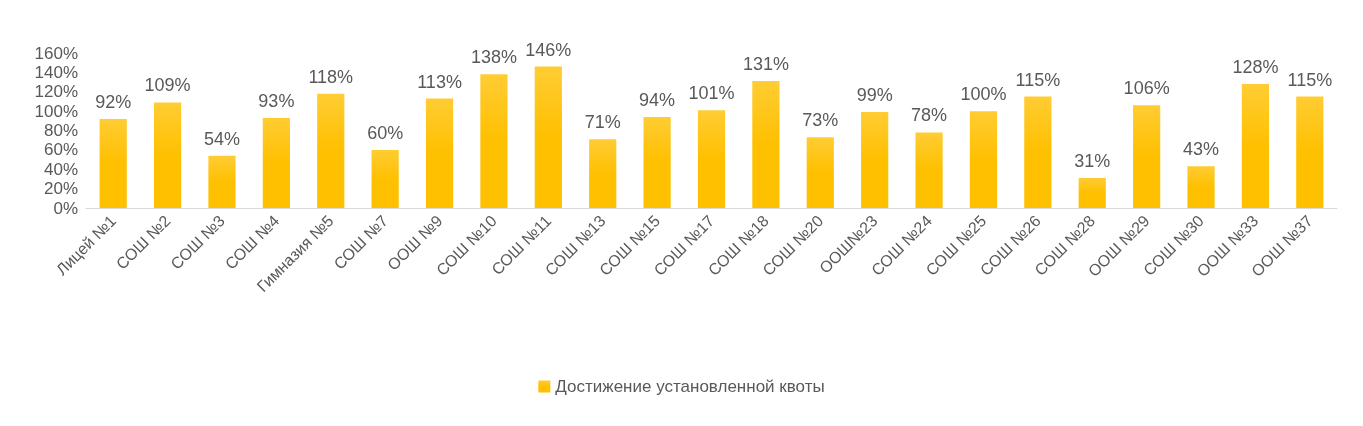 This screenshot has width=1363, height=426. I want to click on data-label: 93%, so click(276, 100).